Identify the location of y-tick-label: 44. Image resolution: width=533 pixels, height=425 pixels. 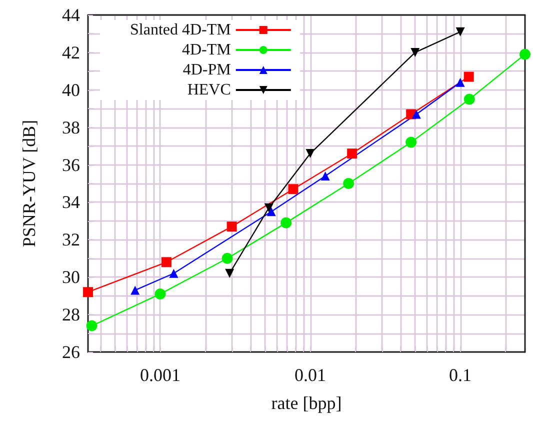
(71, 15).